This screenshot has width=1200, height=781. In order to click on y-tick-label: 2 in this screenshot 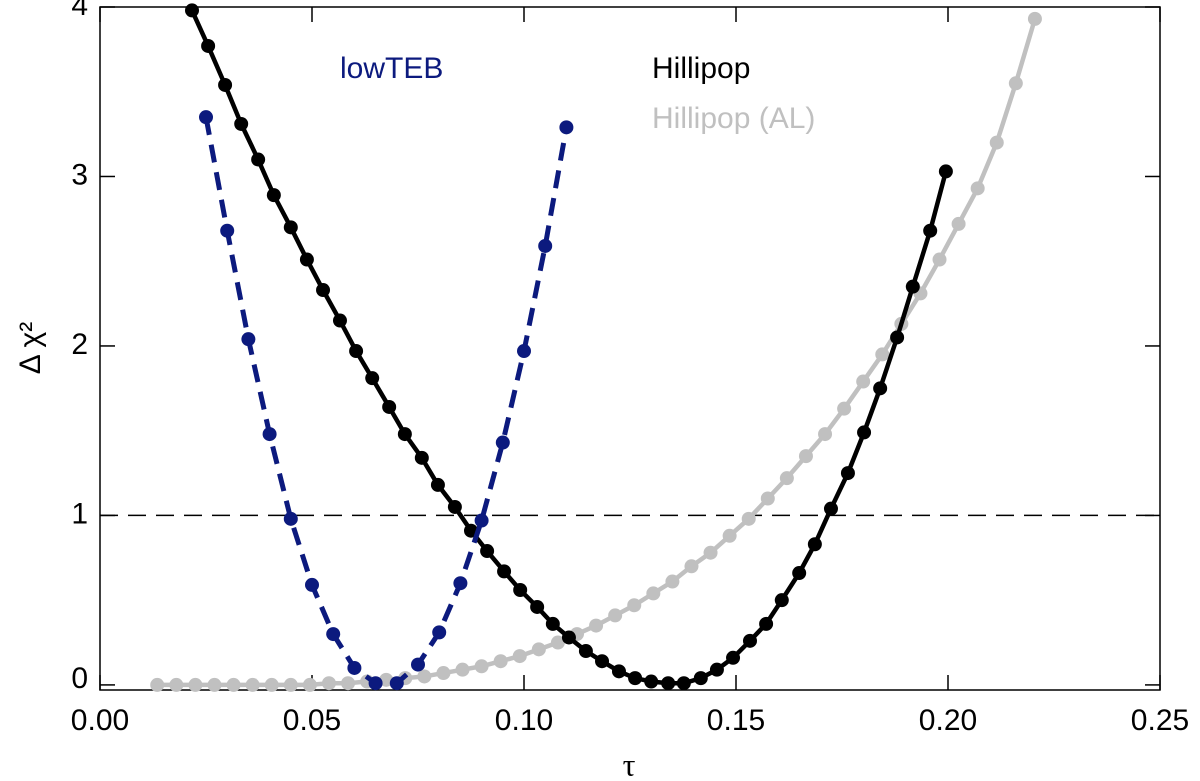, I will do `click(79, 344)`.